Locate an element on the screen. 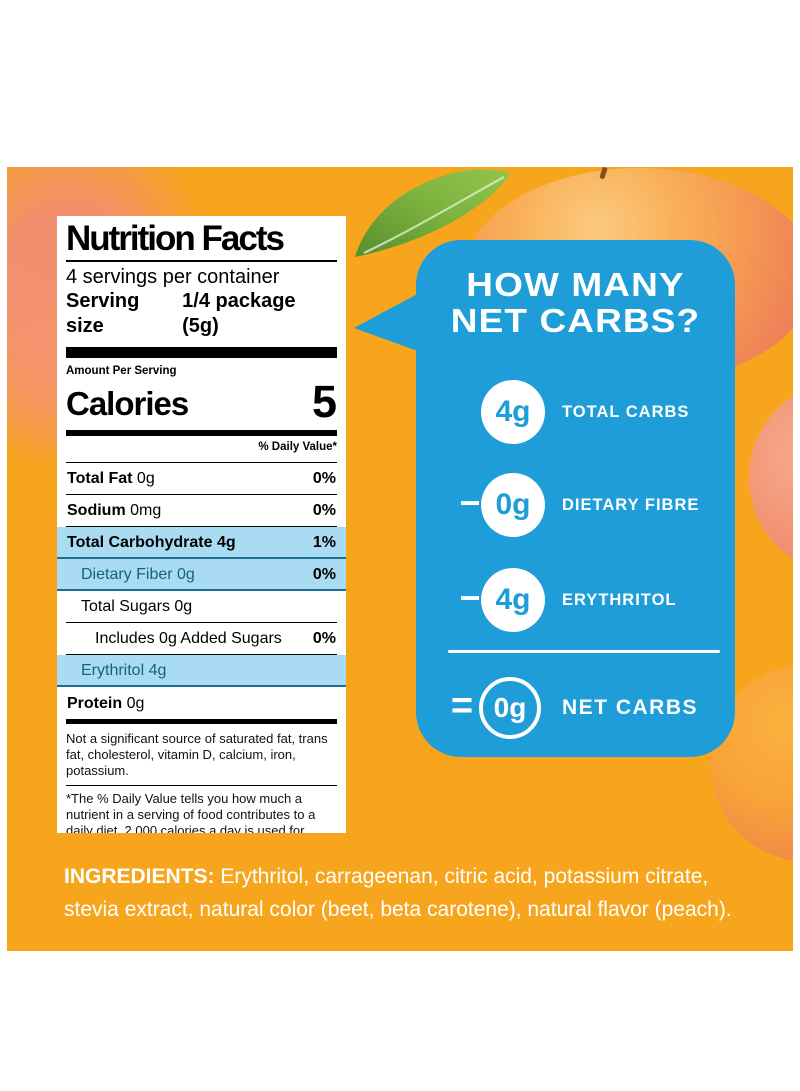 The height and width of the screenshot is (1091, 800). carb-row-label: TOTAL CARBS is located at coordinates (626, 411).